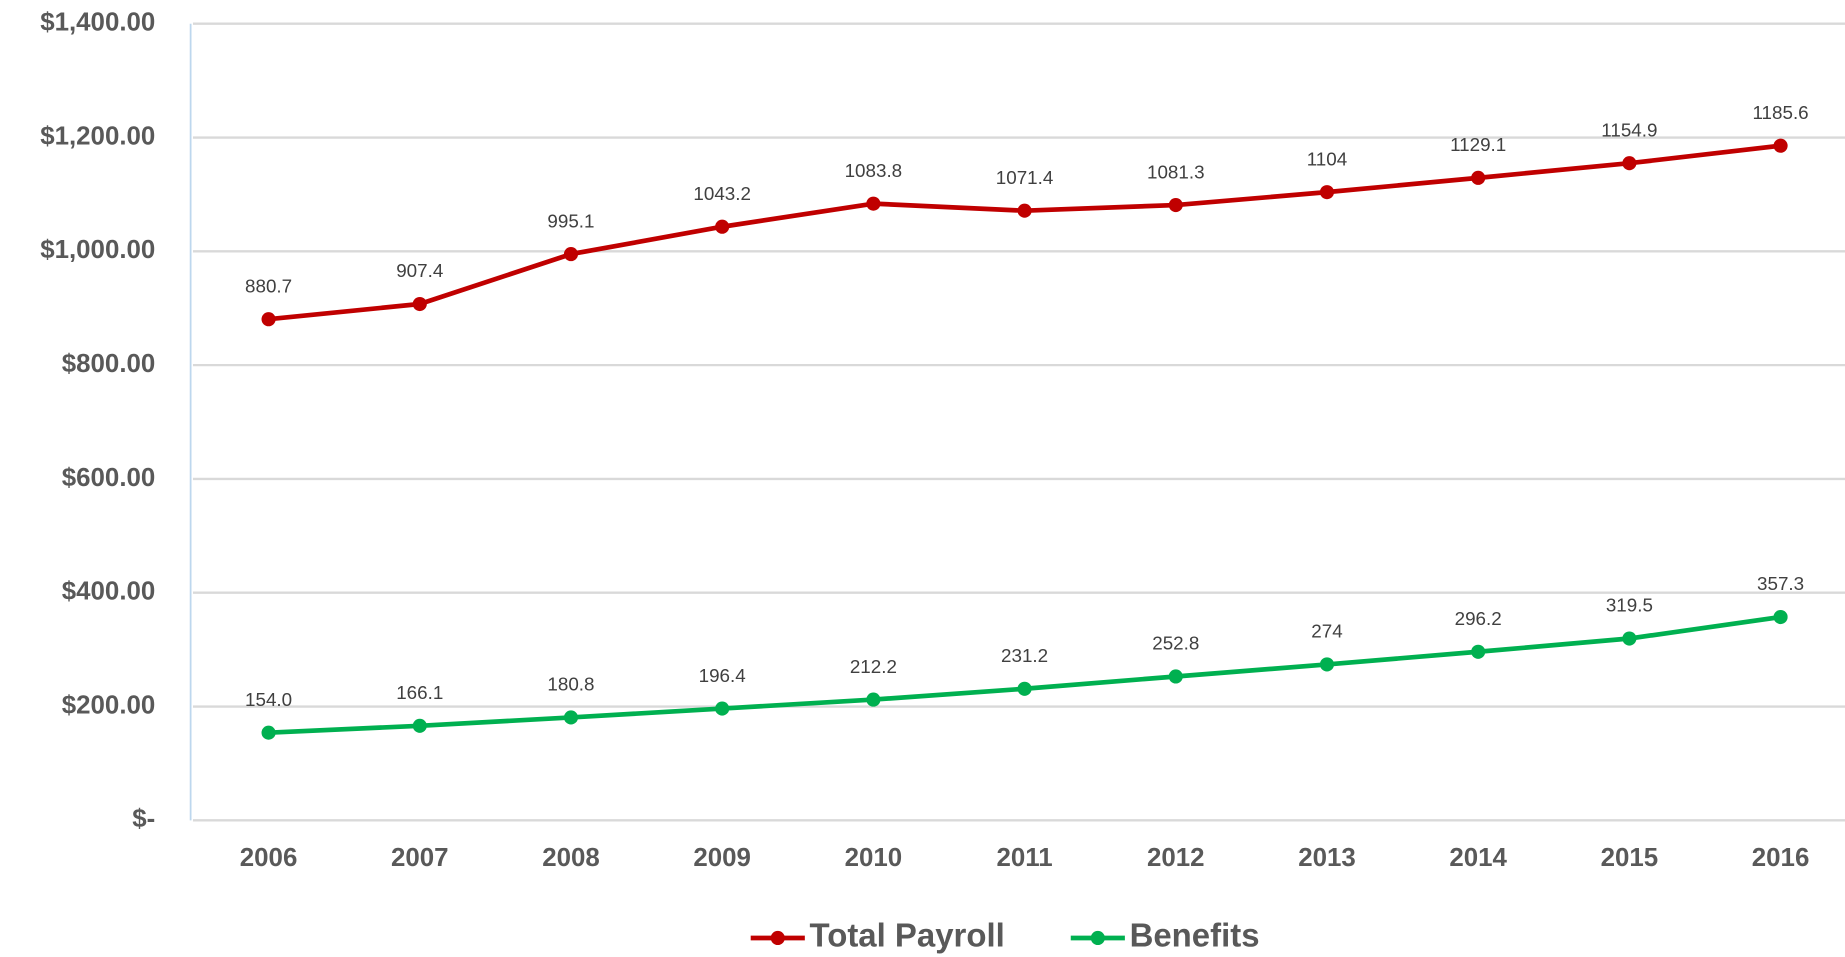 This screenshot has height=957, width=1845. I want to click on data-label: 231.2, so click(1024, 655).